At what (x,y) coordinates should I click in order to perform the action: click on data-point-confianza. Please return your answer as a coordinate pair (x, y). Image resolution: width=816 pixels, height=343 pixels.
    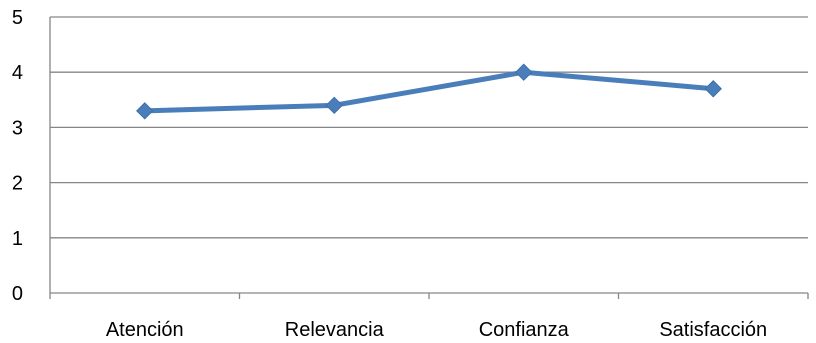
    Looking at the image, I should click on (524, 72).